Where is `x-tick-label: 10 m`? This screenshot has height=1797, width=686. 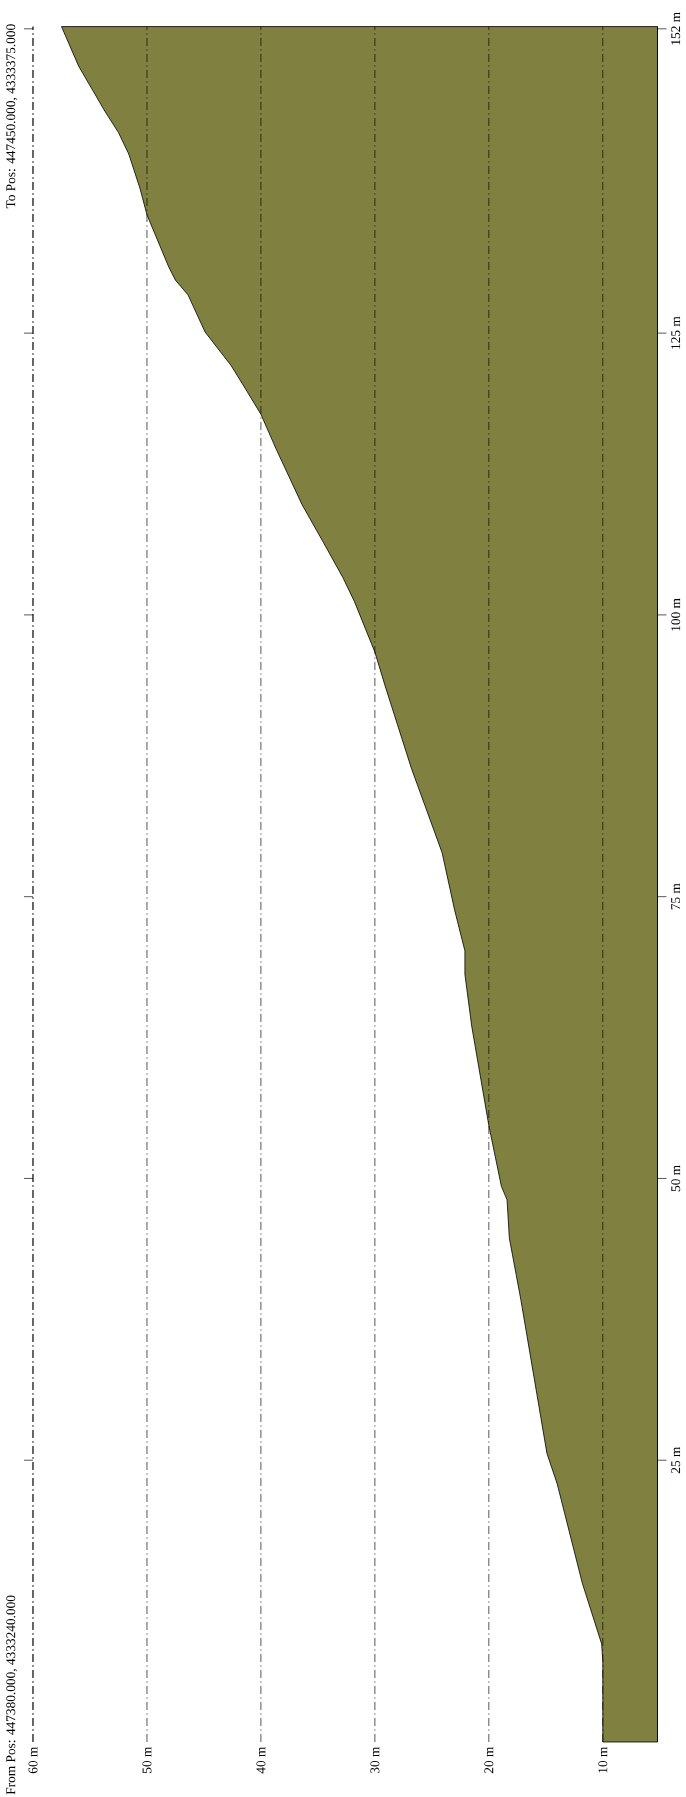 x-tick-label: 10 m is located at coordinates (603, 1759).